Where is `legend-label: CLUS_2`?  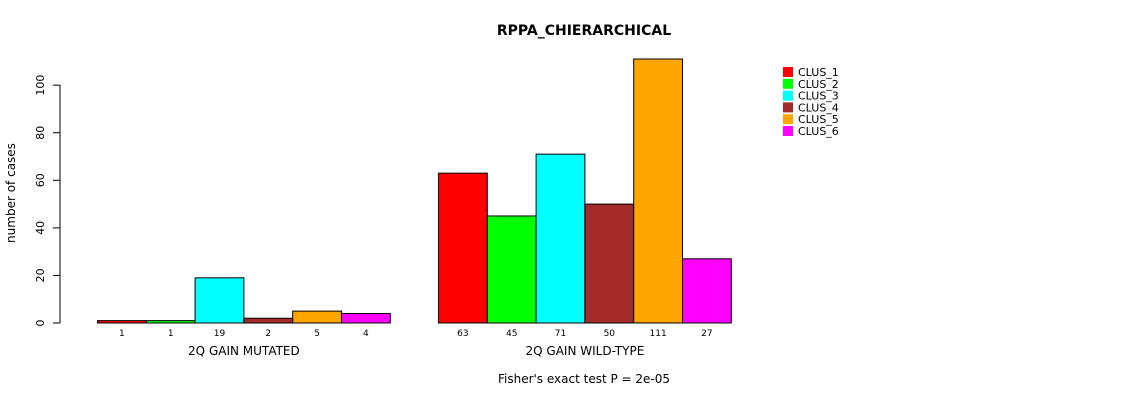 legend-label: CLUS_2 is located at coordinates (818, 84).